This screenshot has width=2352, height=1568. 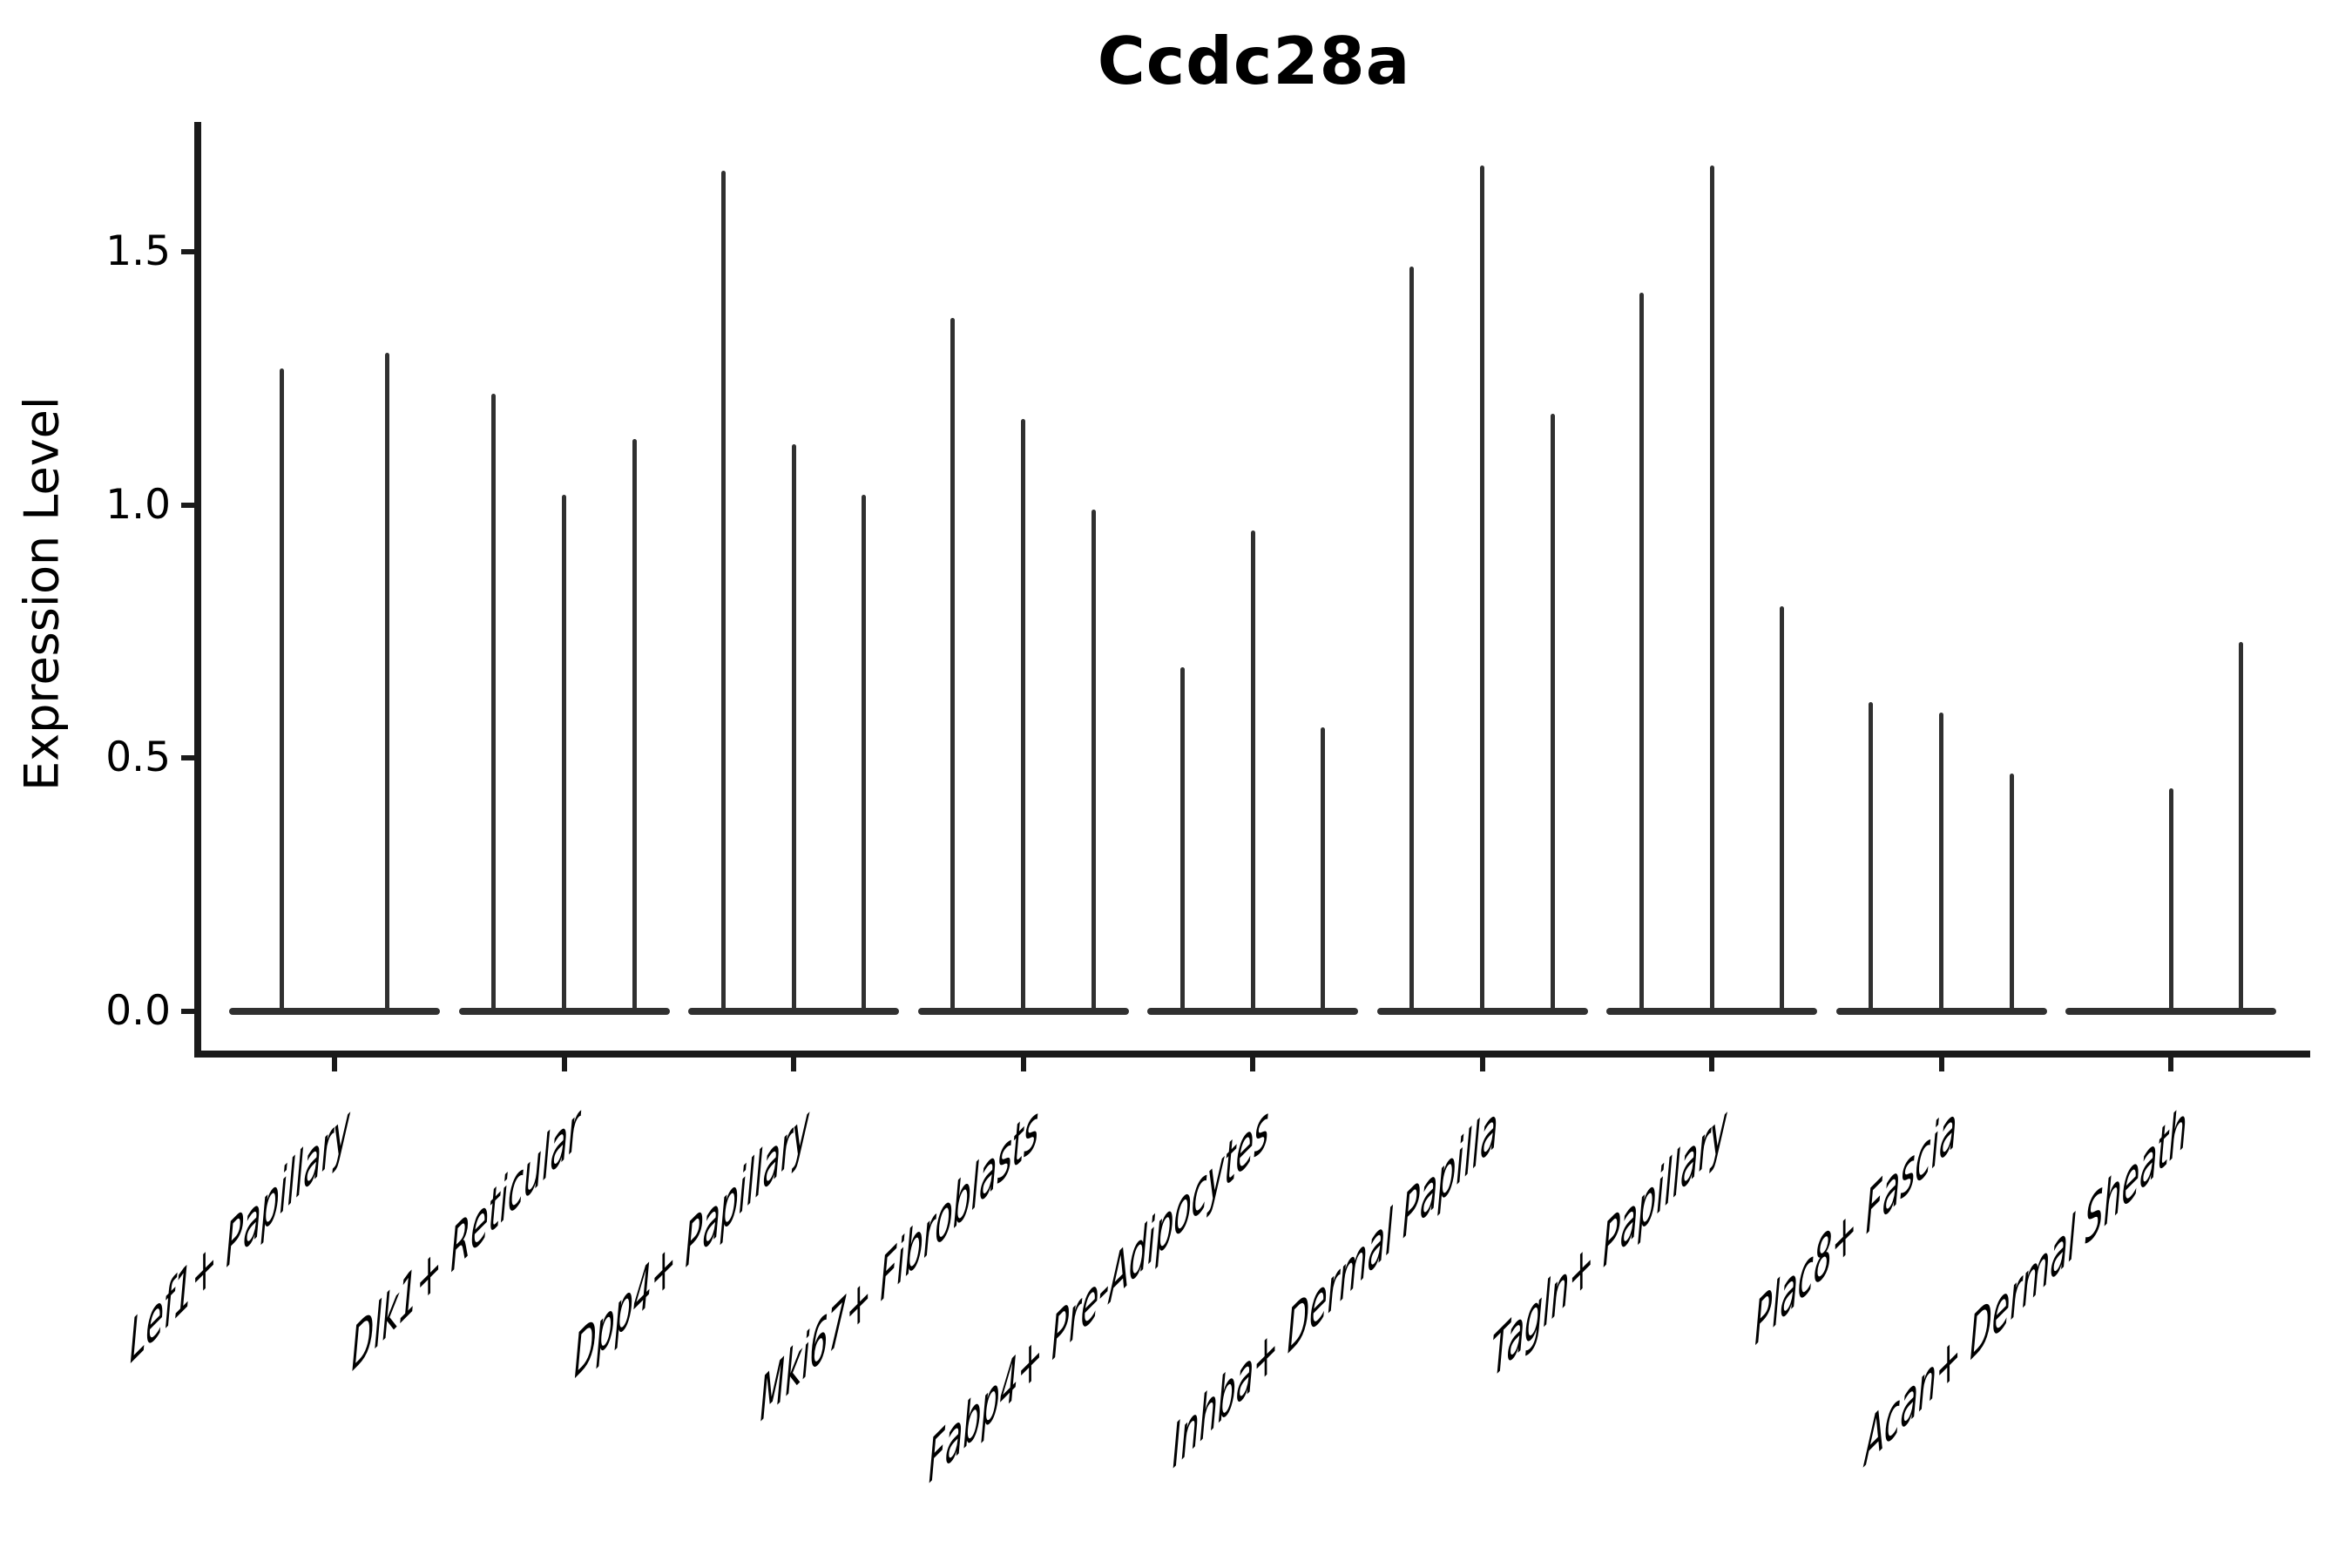 I want to click on y-tick-label: 0.5, so click(x=138, y=757).